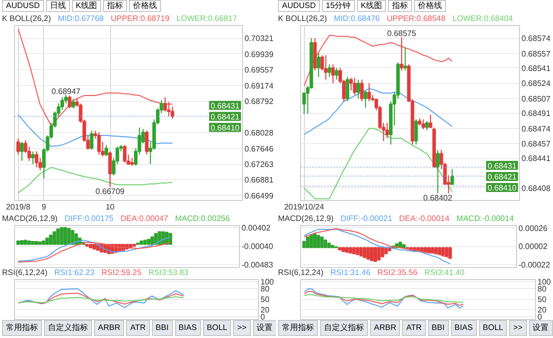 The height and width of the screenshot is (338, 553). What do you see at coordinates (416, 18) in the screenshot?
I see `text: UPPER:0.68548` at bounding box center [416, 18].